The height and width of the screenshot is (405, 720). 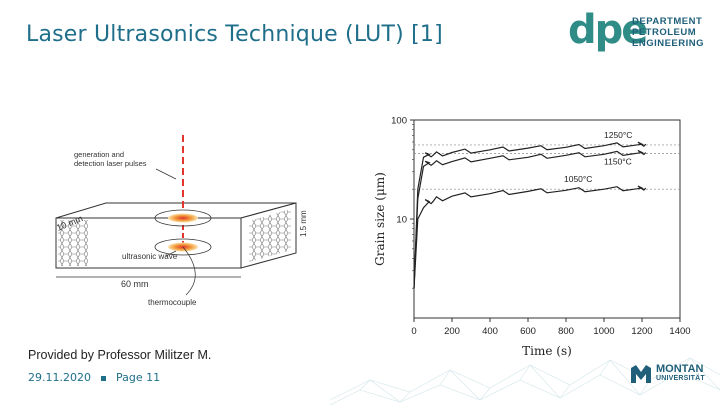 I want to click on laser-label-1: generation and, so click(x=99, y=154).